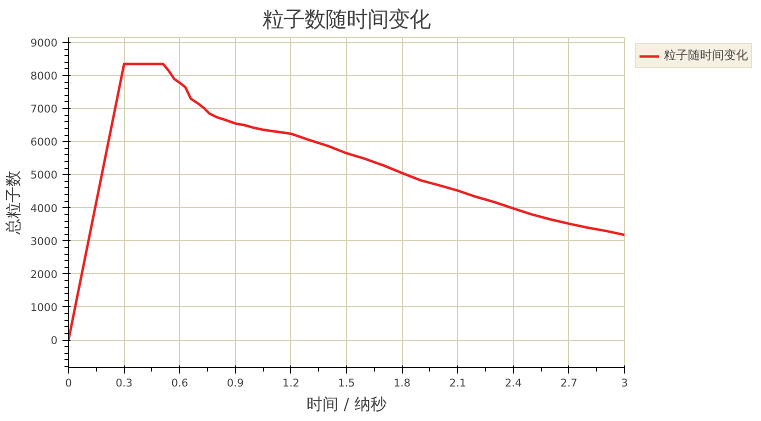 The image size is (761, 421). What do you see at coordinates (346, 383) in the screenshot?
I see `x-tick-label: 1.5` at bounding box center [346, 383].